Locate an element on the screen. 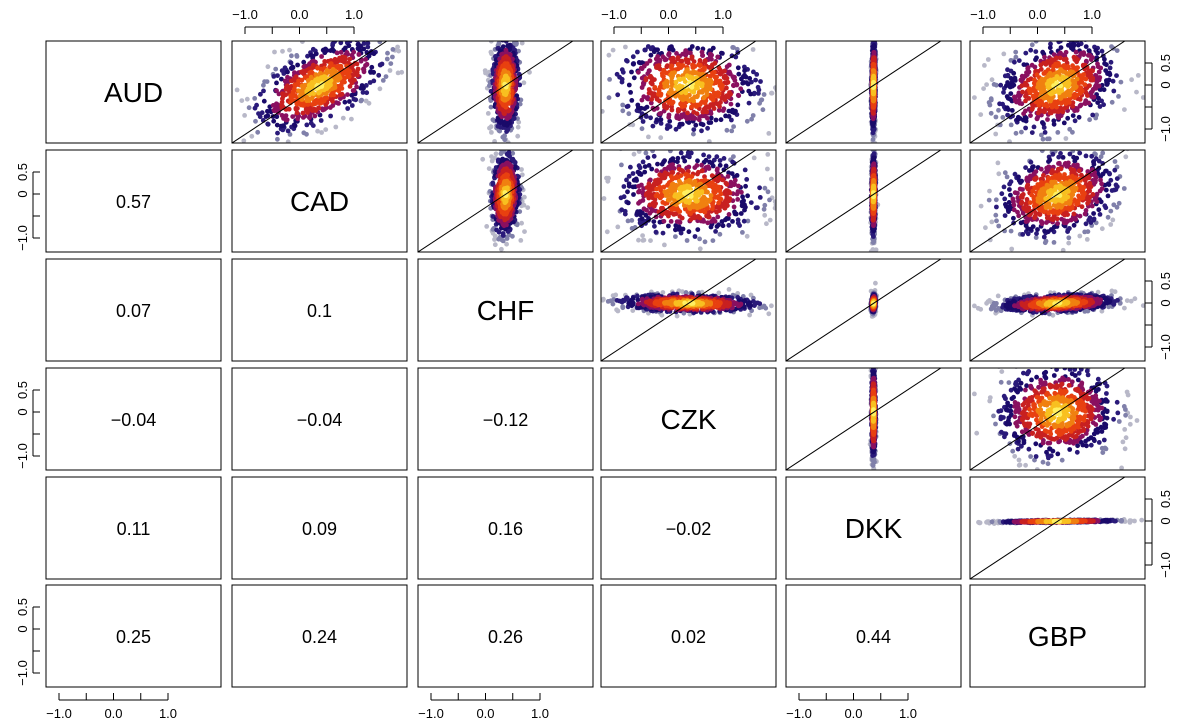 This screenshot has width=1188, height=727. panel-frame is located at coordinates (319, 201).